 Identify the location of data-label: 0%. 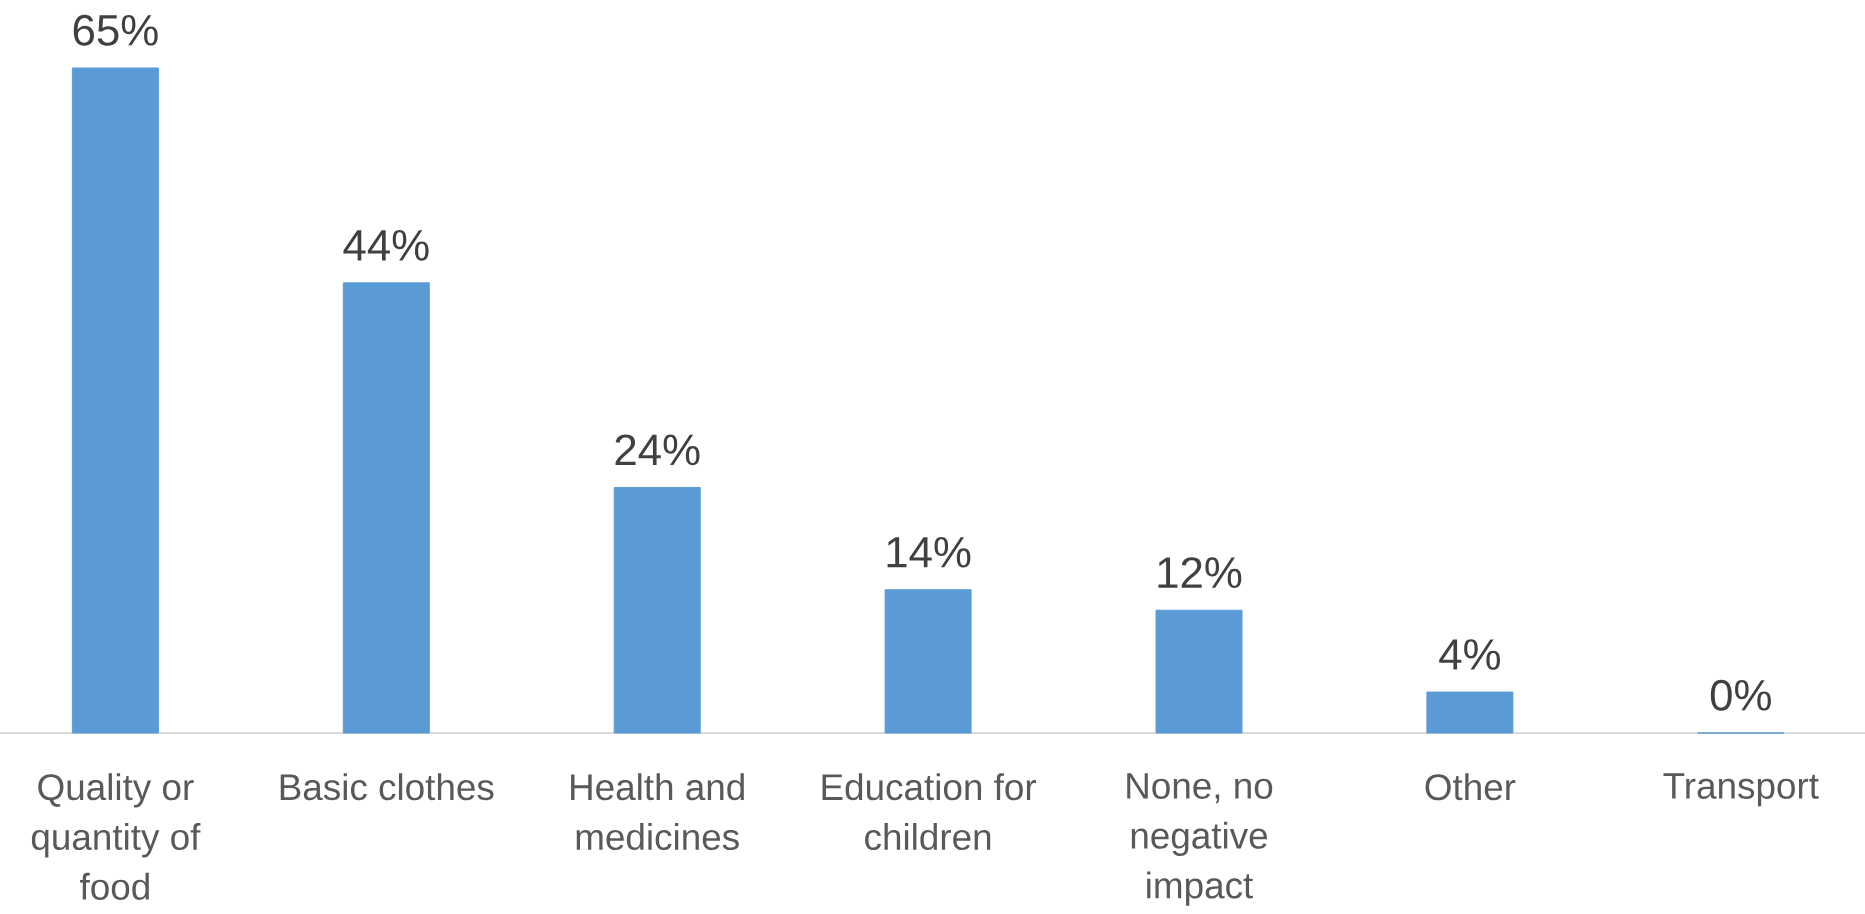
(1740, 695).